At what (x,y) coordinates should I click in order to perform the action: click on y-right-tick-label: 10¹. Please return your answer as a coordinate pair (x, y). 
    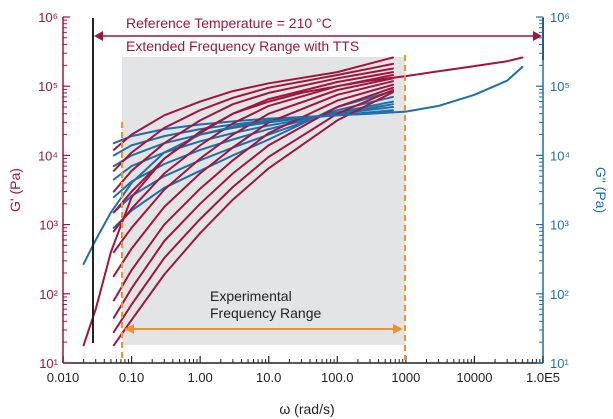
    Looking at the image, I should click on (559, 363).